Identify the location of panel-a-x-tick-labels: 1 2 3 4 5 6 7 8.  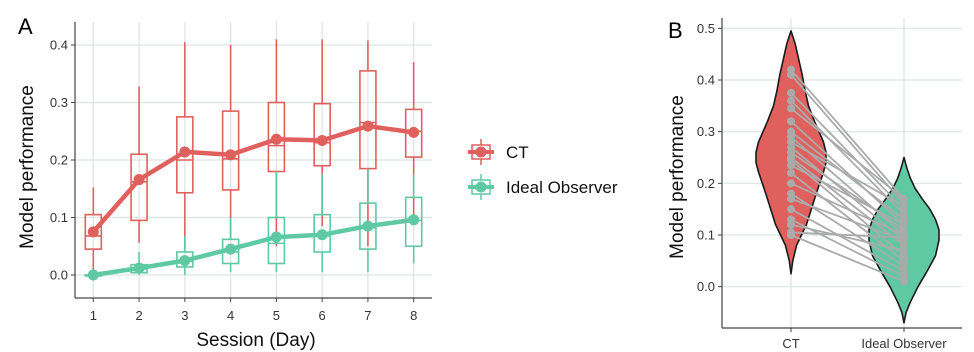
(254, 315).